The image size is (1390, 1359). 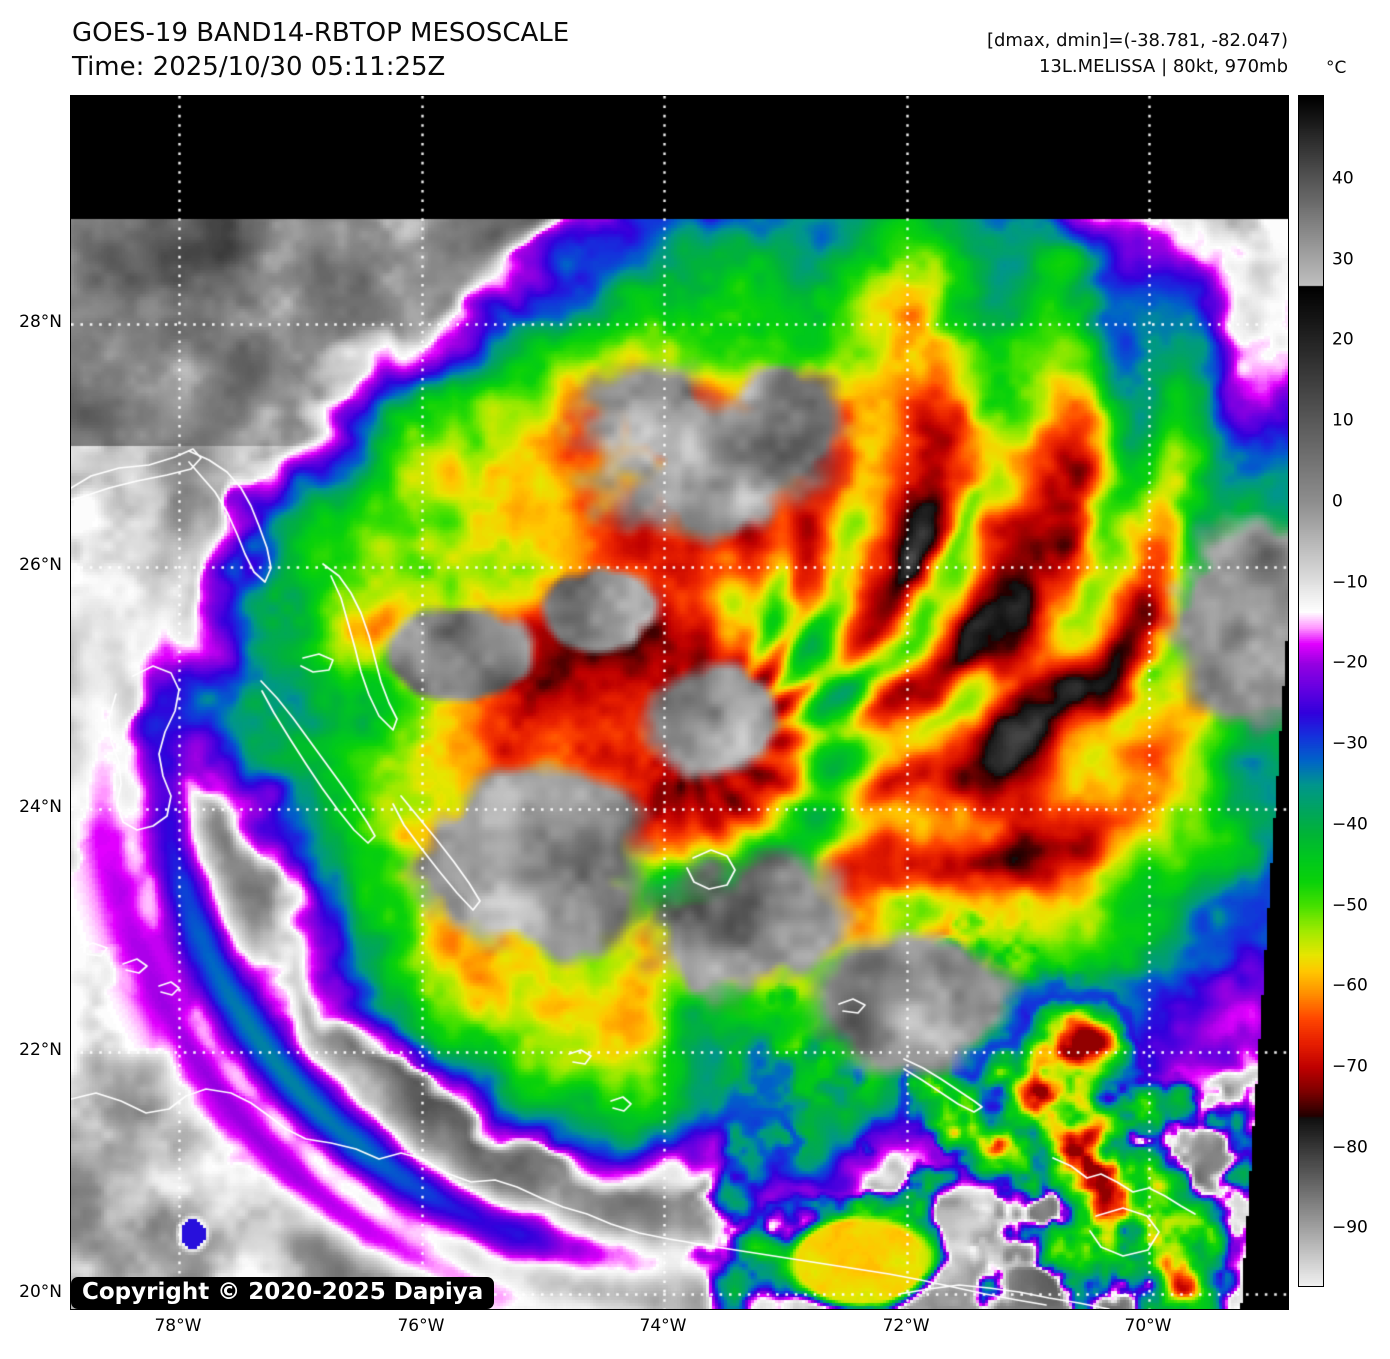 What do you see at coordinates (1350, 824) in the screenshot?
I see `colorbar-tick-label: −40` at bounding box center [1350, 824].